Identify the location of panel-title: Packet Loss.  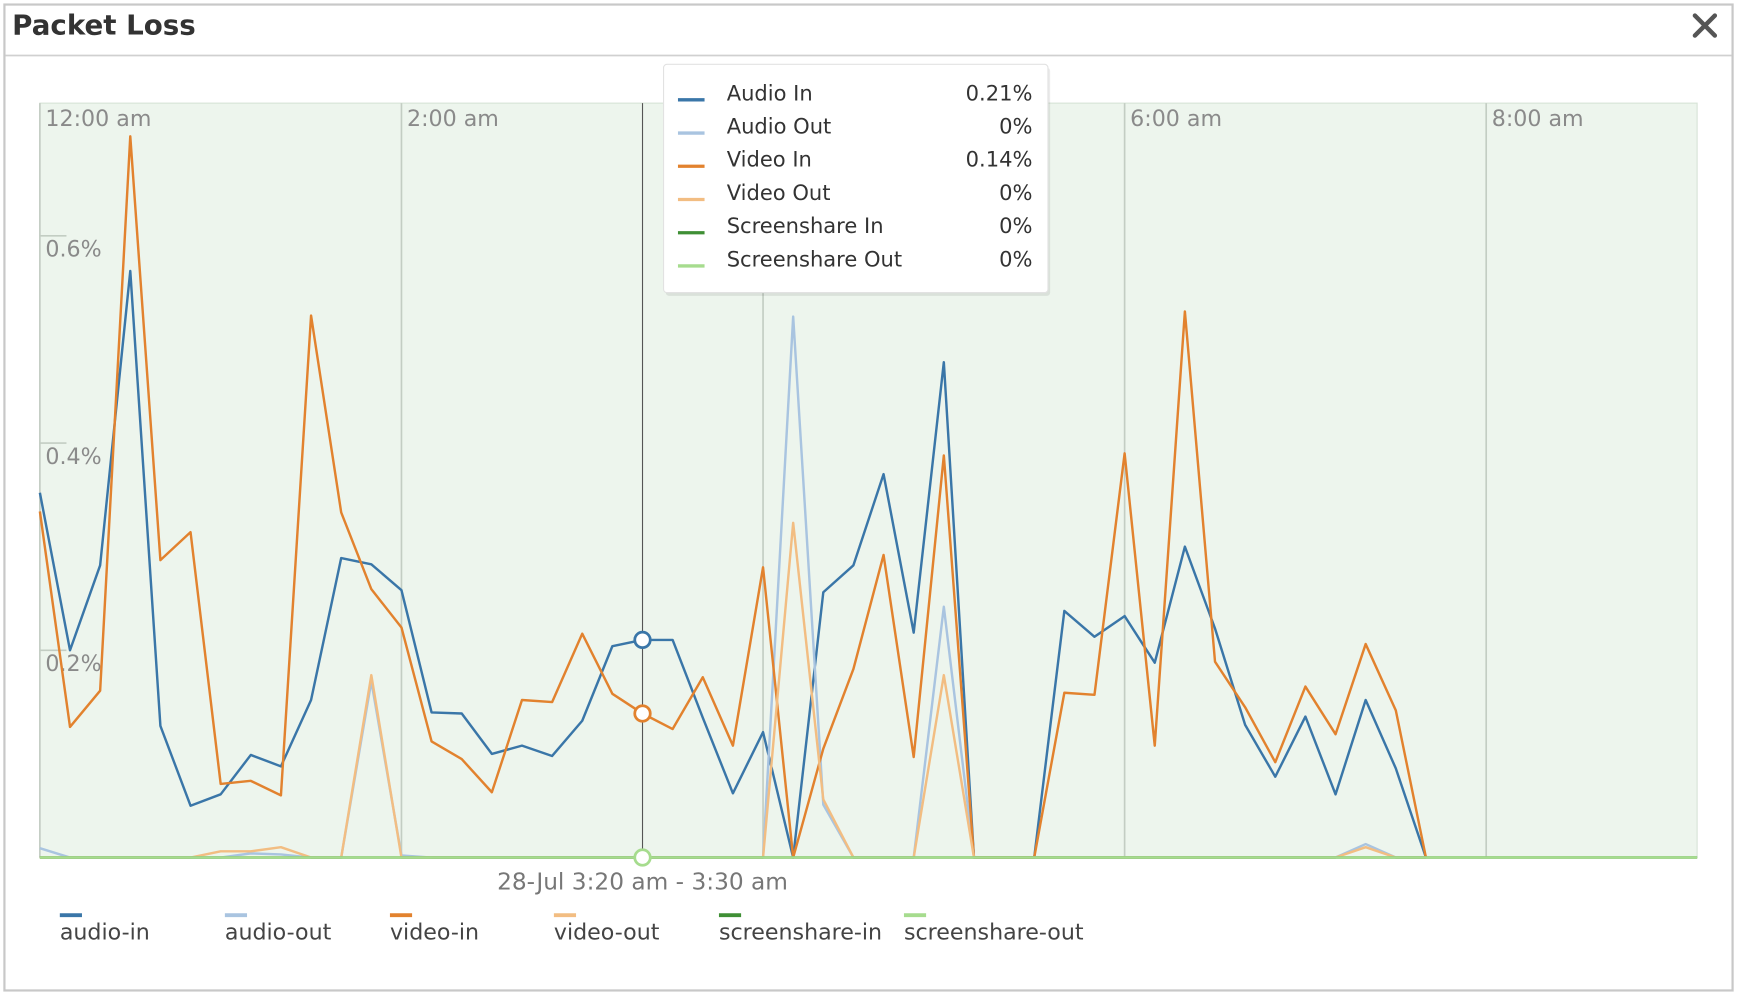
(104, 25).